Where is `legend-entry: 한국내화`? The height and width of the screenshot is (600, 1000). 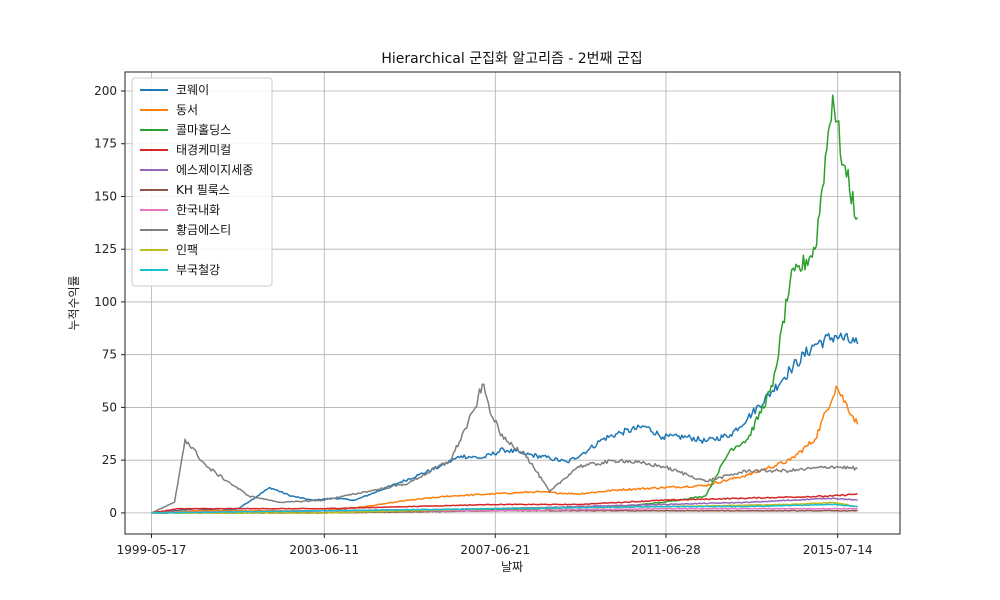 legend-entry: 한국내화 is located at coordinates (198, 210).